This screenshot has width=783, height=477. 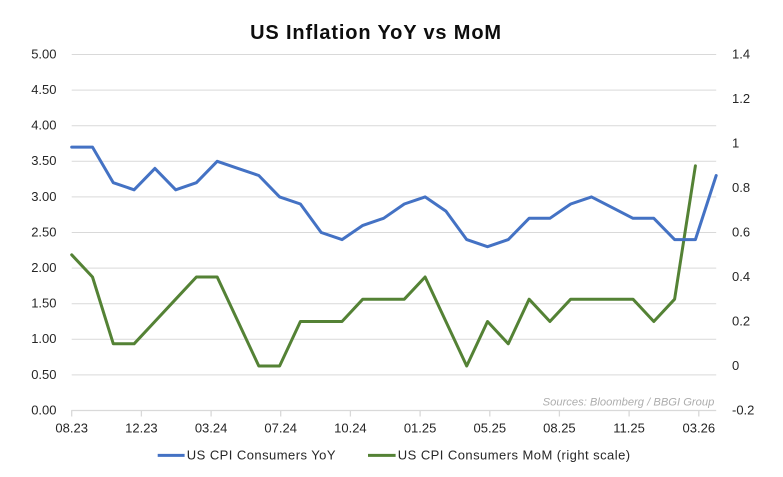 I want to click on svg-text: 07.24, so click(x=280, y=427).